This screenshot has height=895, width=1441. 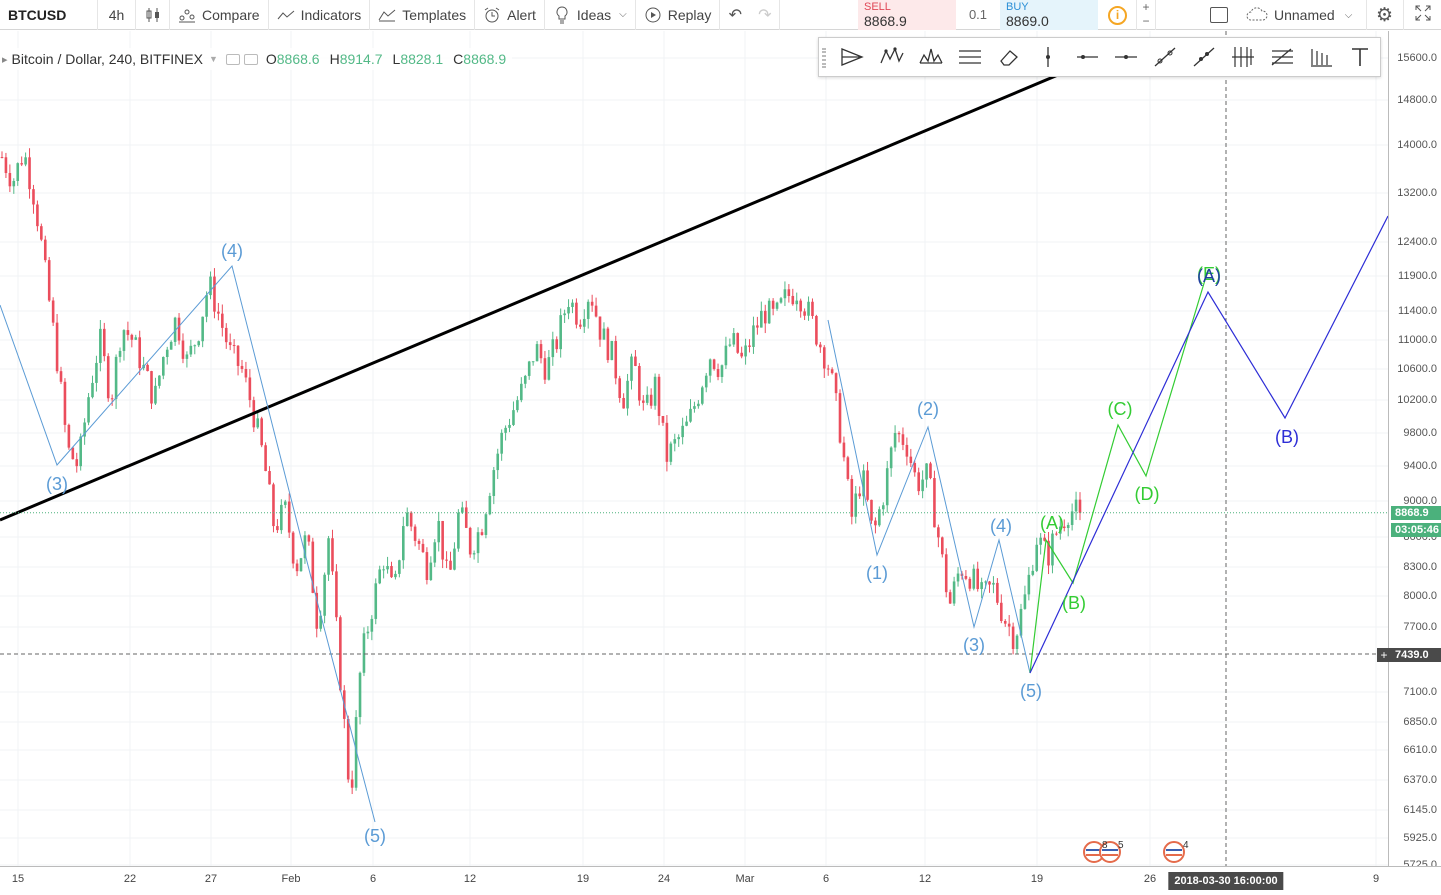 I want to click on horizontal-line-tool, so click(x=1125, y=57).